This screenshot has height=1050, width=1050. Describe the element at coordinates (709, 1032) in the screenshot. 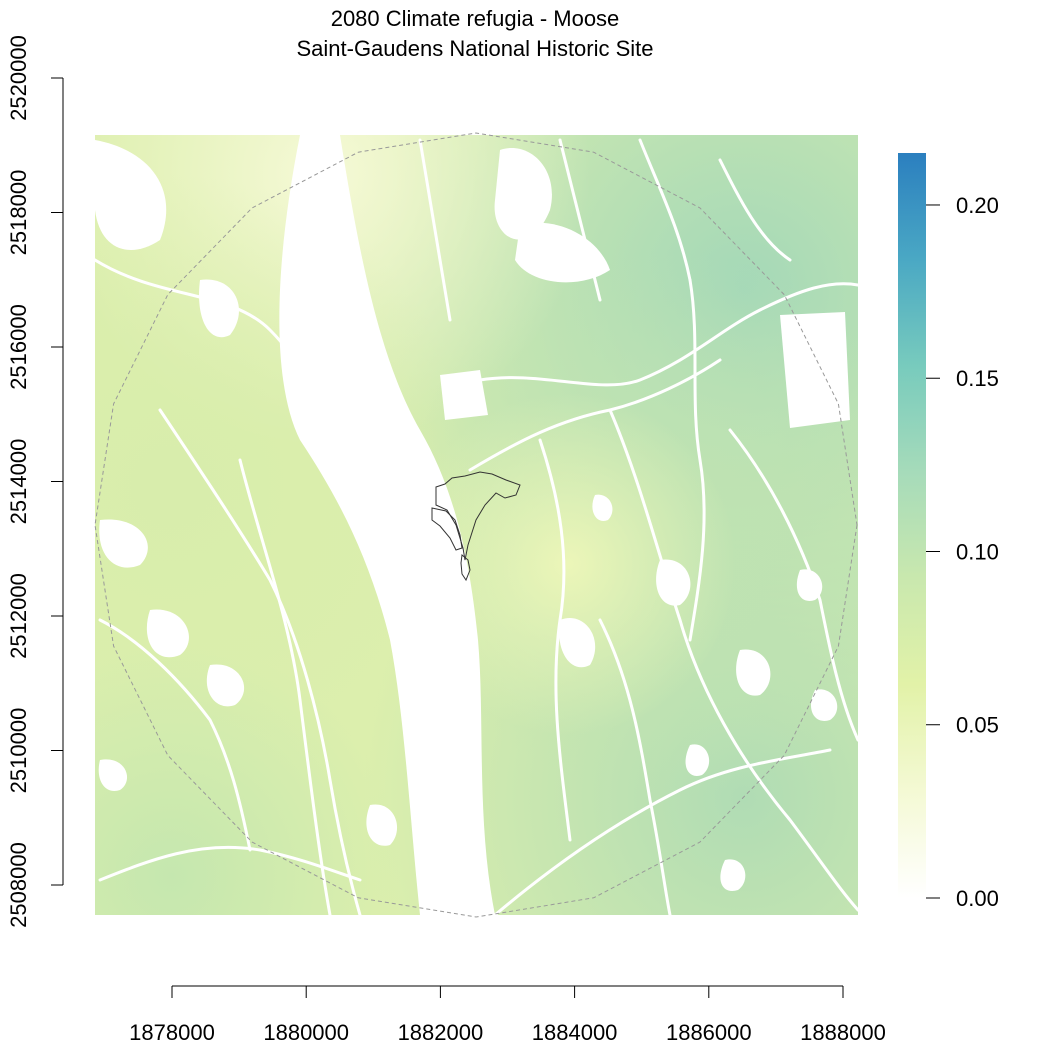

I see `x-tick-label: 1886000` at that location.